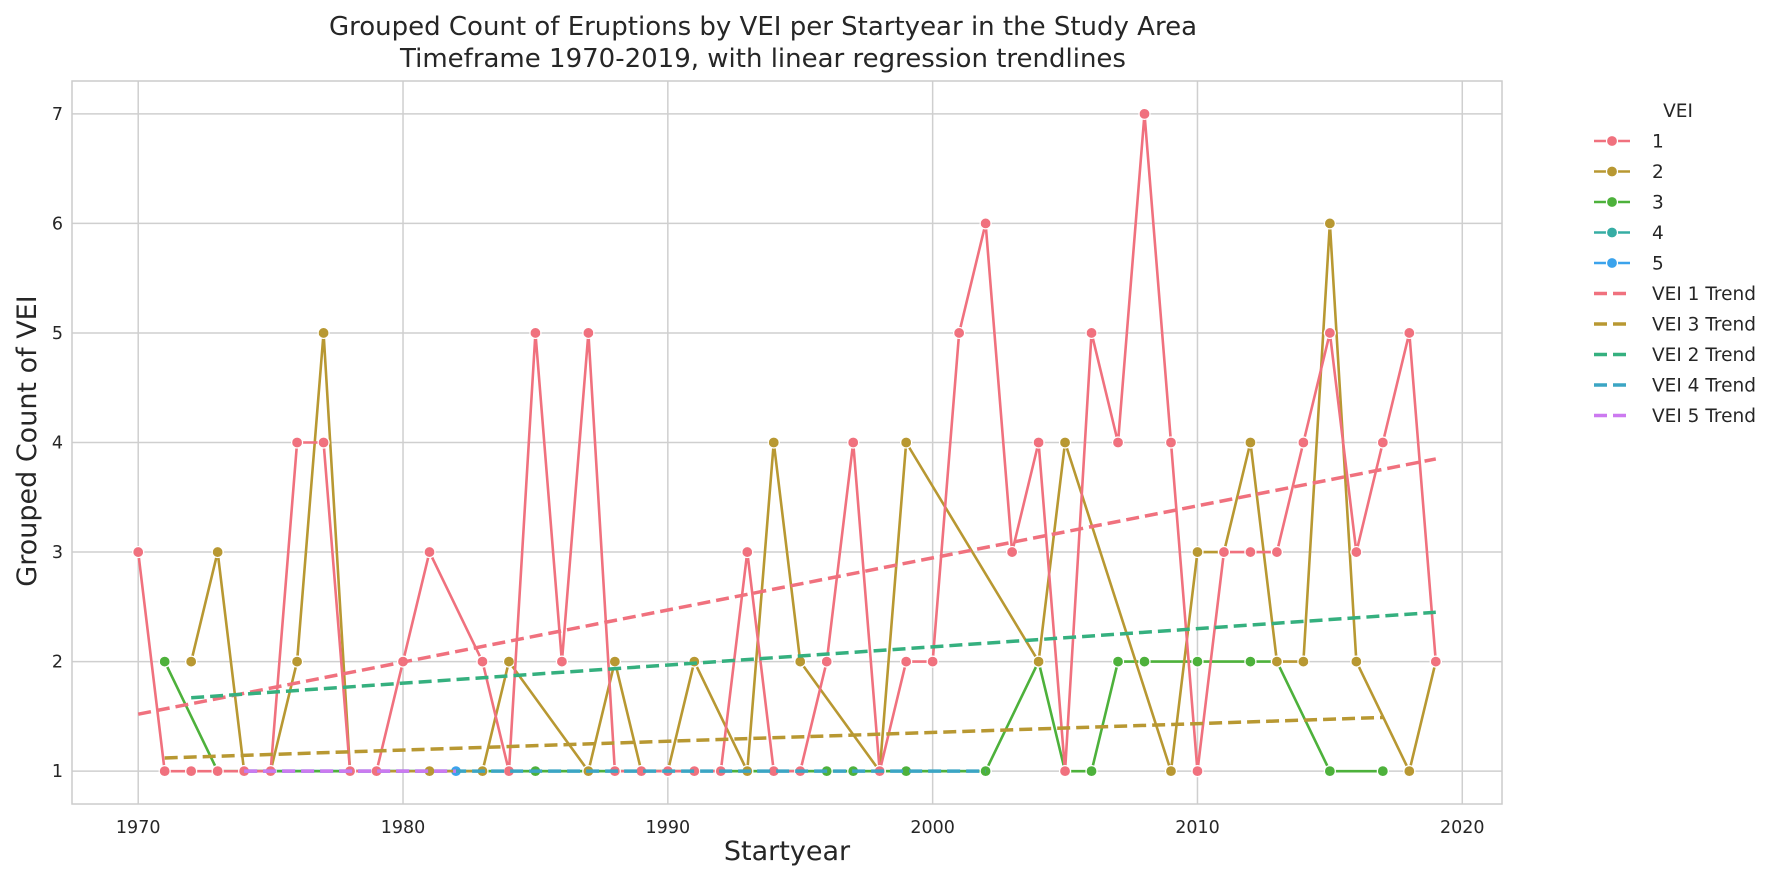  I want to click on x-tick-label: 2020, so click(1462, 828).